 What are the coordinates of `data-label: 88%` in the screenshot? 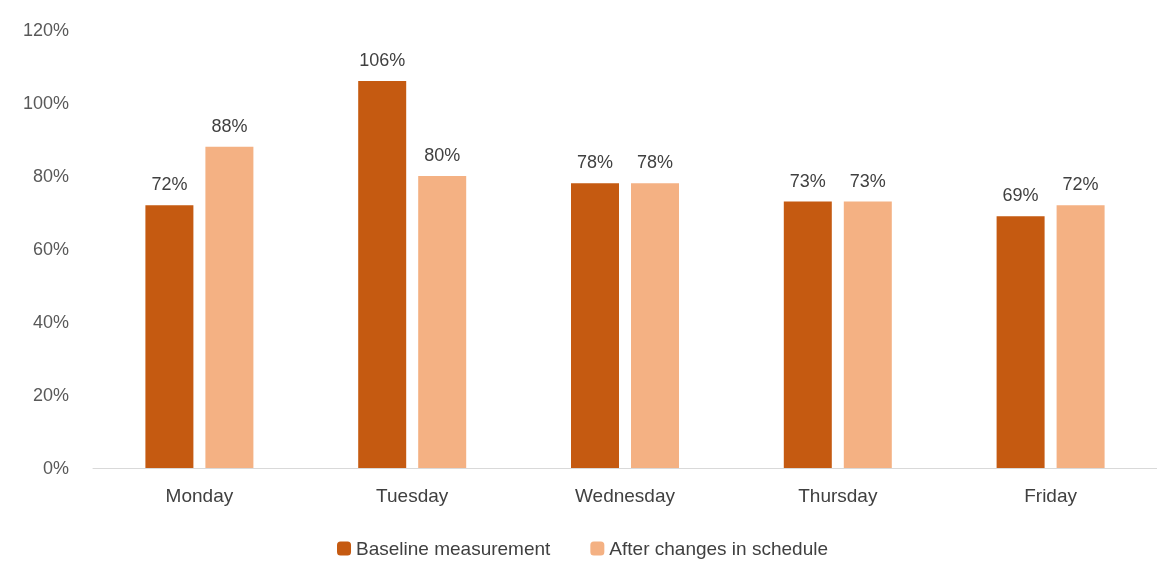 It's located at (229, 125).